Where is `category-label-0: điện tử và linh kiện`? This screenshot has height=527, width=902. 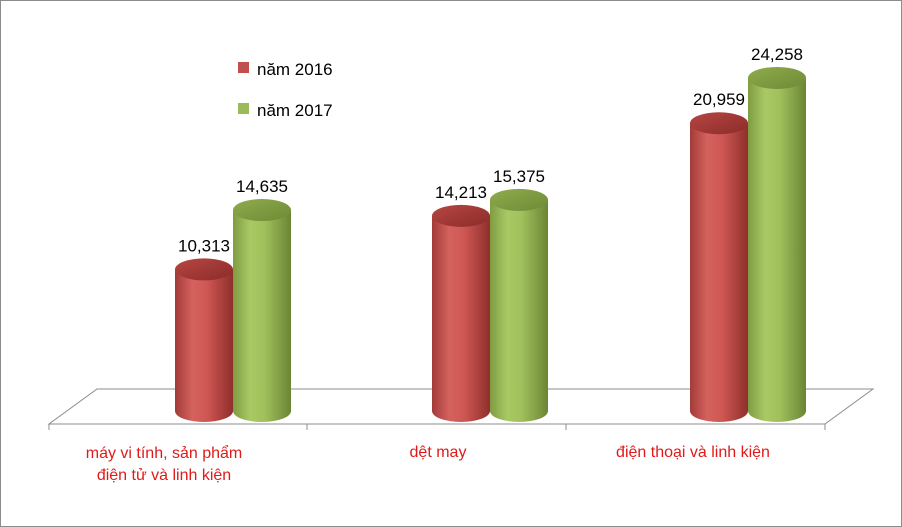 category-label-0: điện tử và linh kiện is located at coordinates (164, 475).